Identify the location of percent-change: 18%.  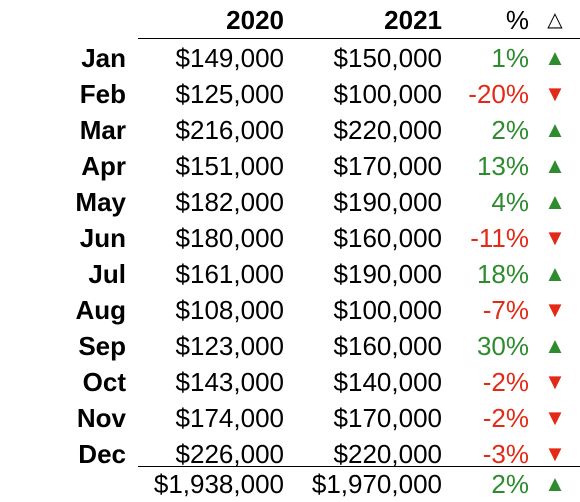
(502, 274).